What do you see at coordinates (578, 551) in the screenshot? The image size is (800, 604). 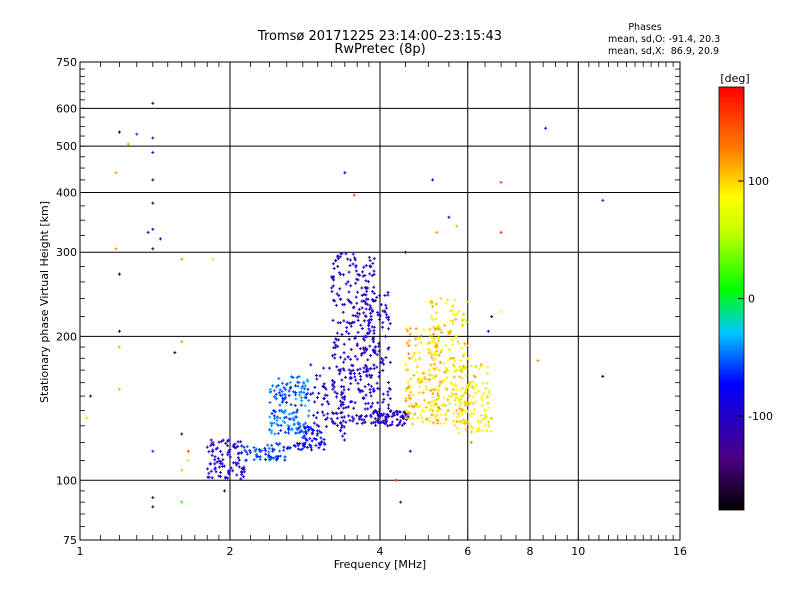 I see `x-tick-label: 10` at bounding box center [578, 551].